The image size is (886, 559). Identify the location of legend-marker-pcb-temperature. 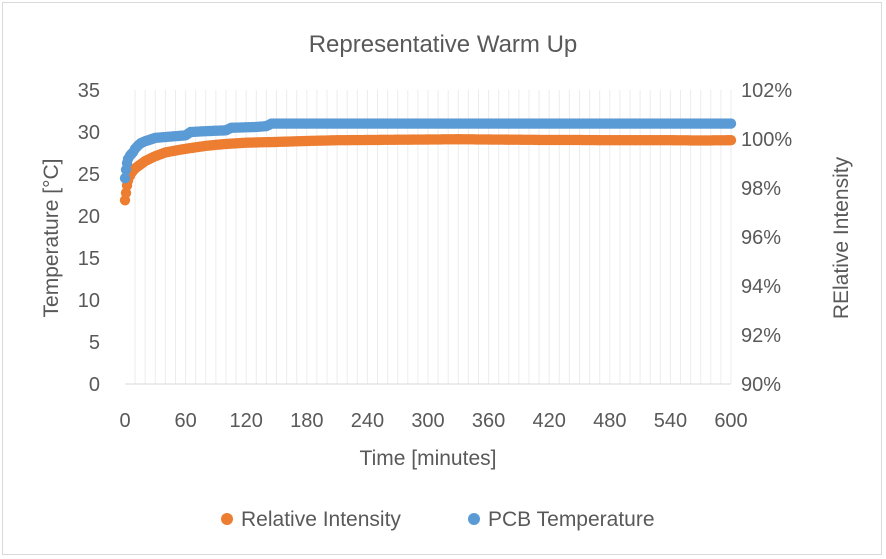
(474, 519).